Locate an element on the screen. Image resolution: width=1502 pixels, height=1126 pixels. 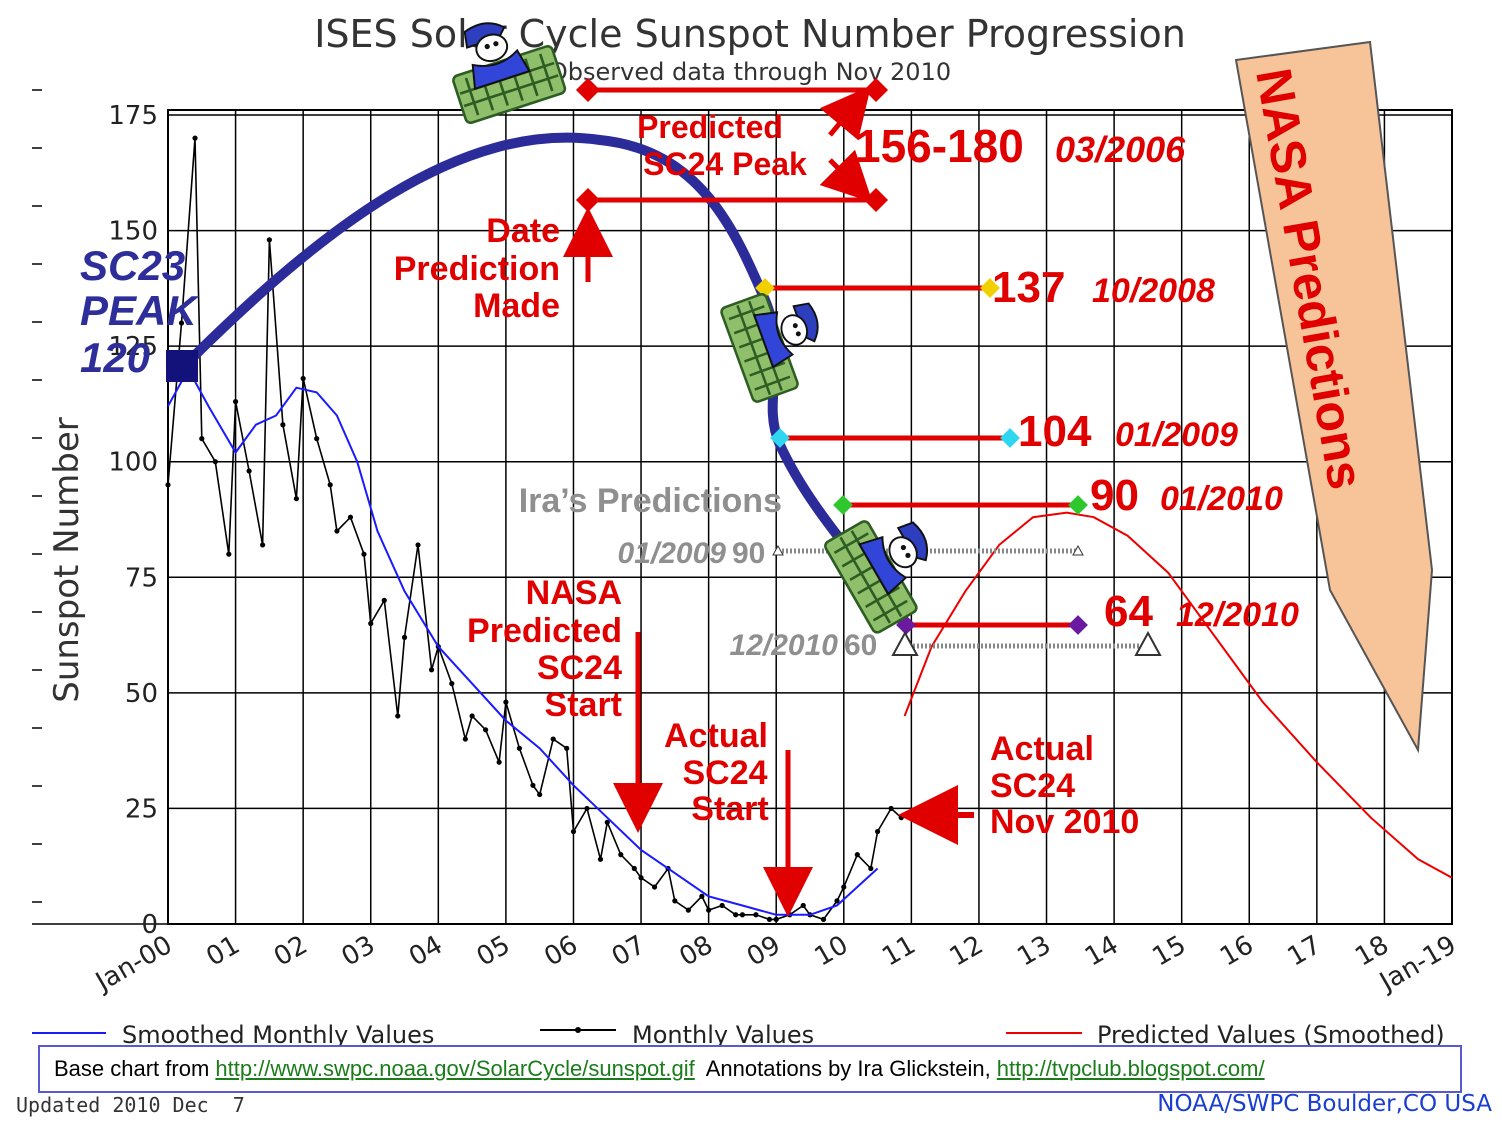
y-tick-label: 175 is located at coordinates (133, 116).